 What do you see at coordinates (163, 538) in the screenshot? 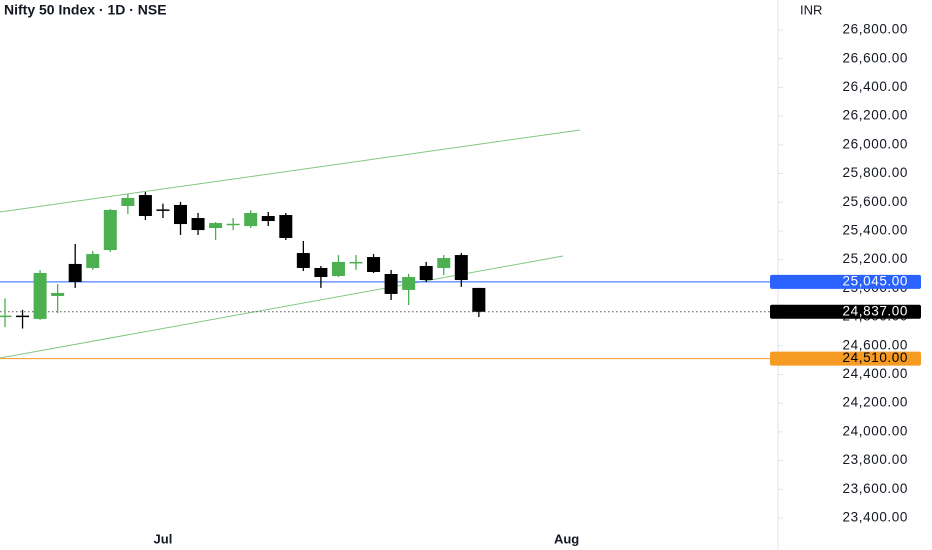
I see `x-tick-label: Jul` at bounding box center [163, 538].